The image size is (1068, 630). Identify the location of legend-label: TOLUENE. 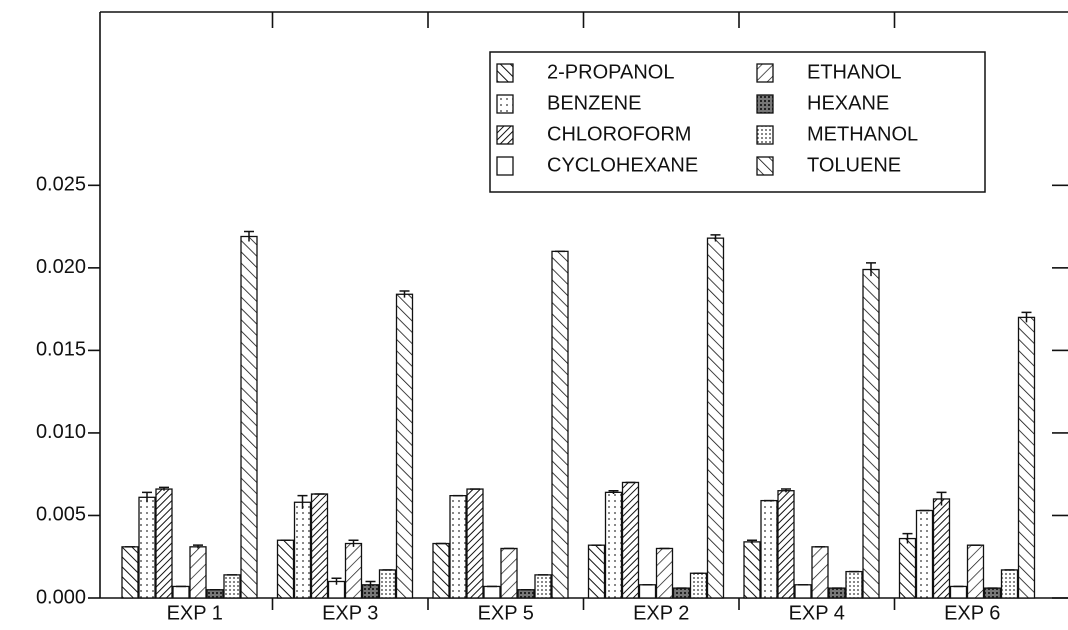
(854, 165).